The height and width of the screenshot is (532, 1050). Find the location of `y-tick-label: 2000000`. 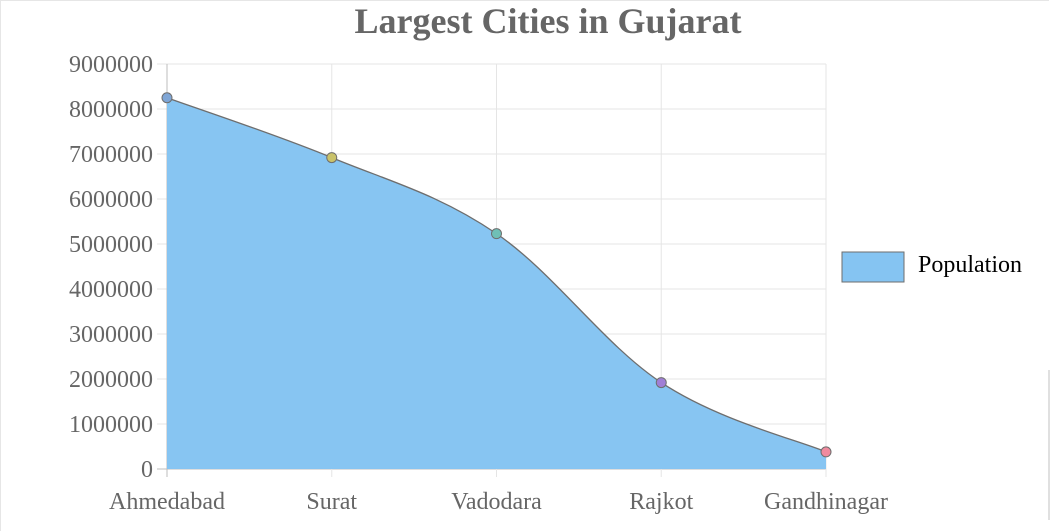

y-tick-label: 2000000 is located at coordinates (111, 380).